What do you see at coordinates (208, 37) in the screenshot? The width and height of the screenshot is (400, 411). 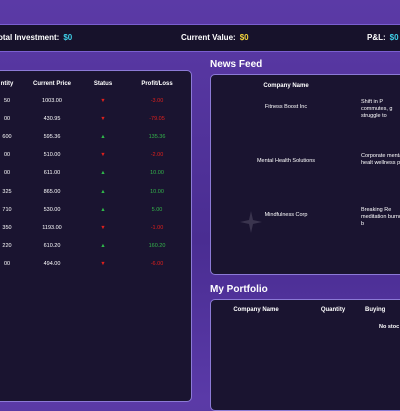 I see `current-value-label: Current Value:` at bounding box center [208, 37].